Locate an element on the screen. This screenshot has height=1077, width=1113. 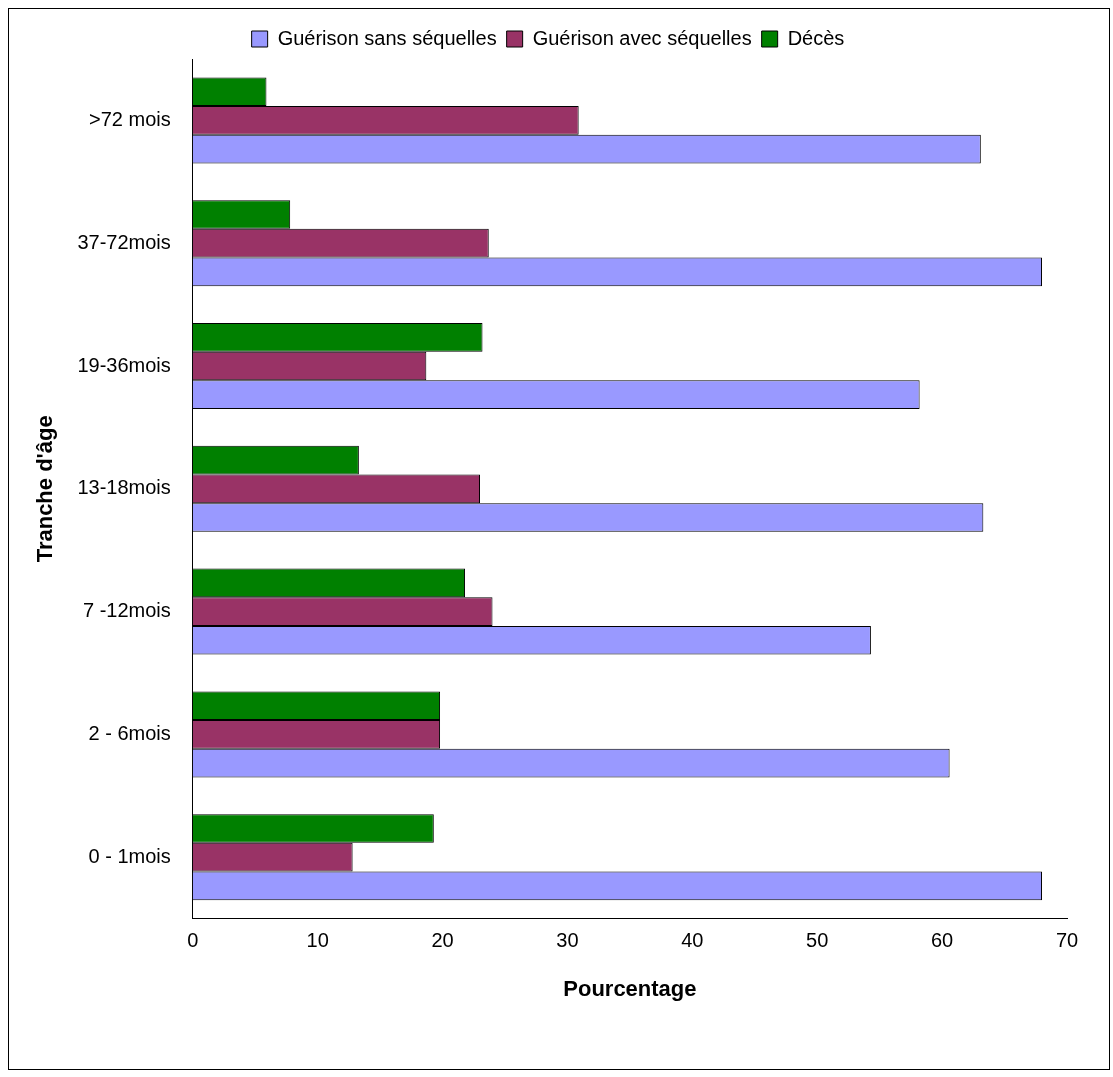
x-tick-label: 20 is located at coordinates (442, 940).